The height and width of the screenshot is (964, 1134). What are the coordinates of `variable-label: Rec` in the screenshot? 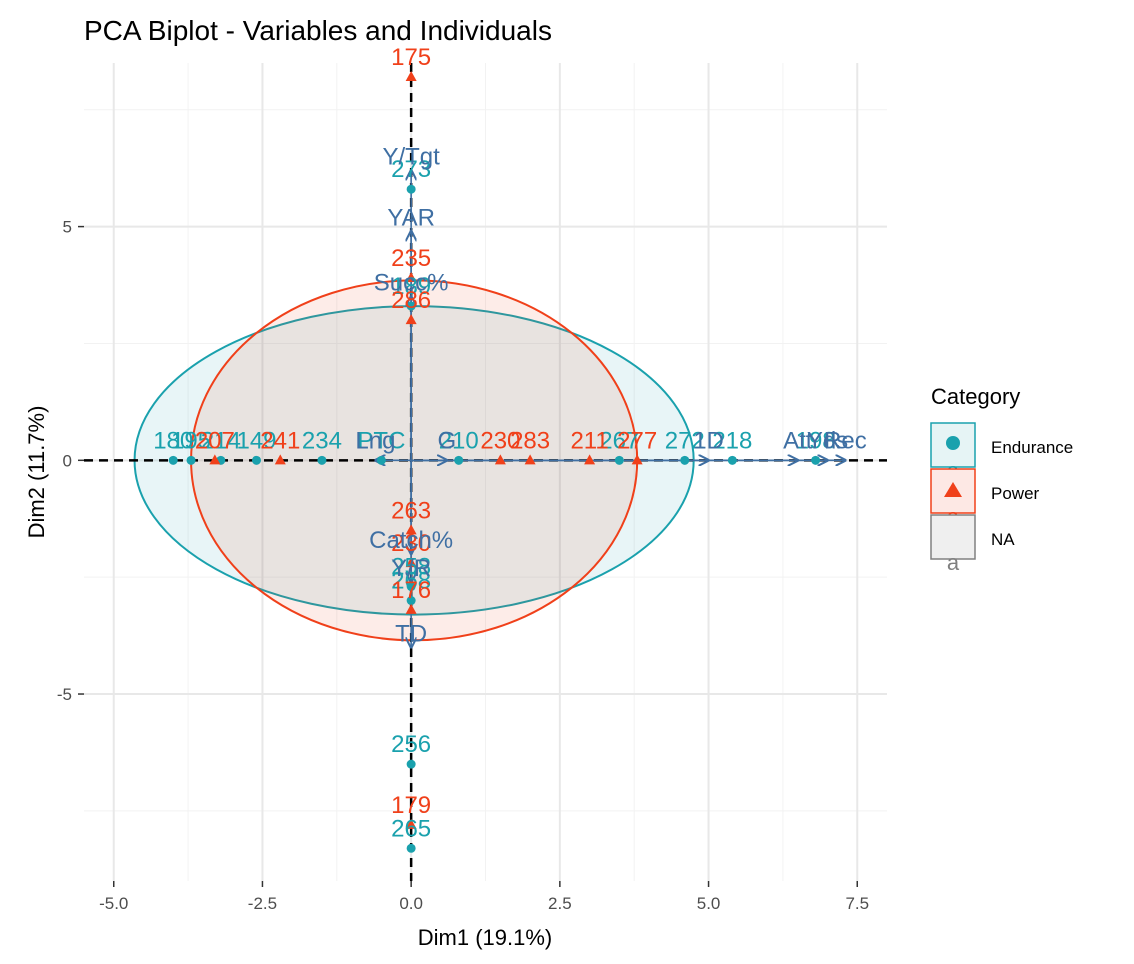 It's located at (845, 440).